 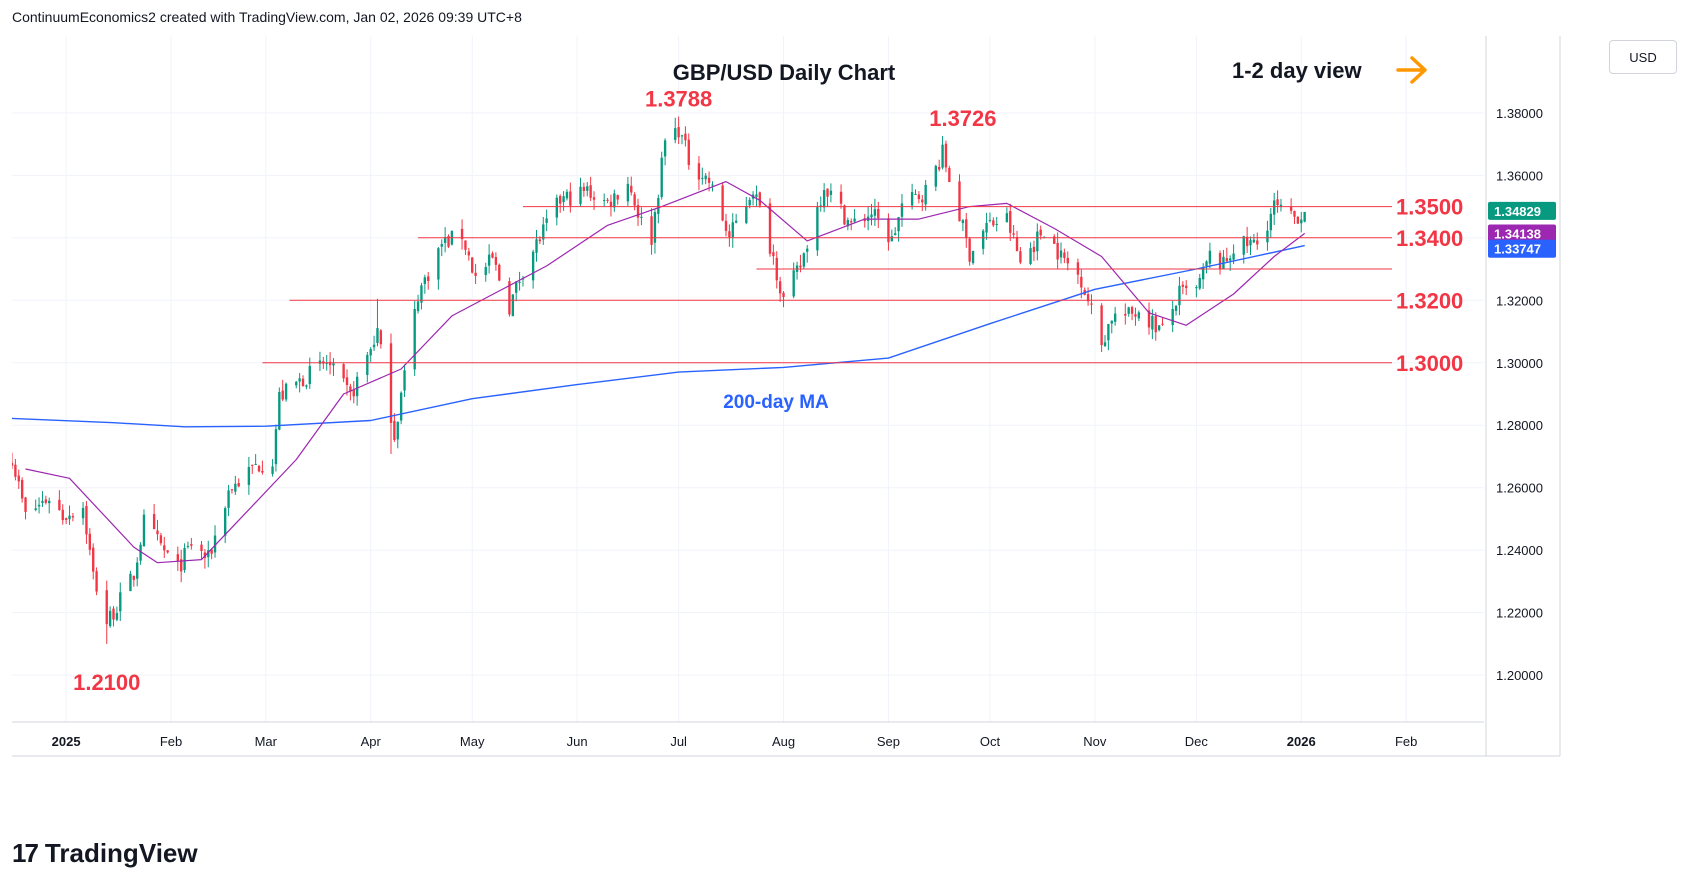 What do you see at coordinates (25, 853) in the screenshot?
I see `tradingview-logo-icon: 17` at bounding box center [25, 853].